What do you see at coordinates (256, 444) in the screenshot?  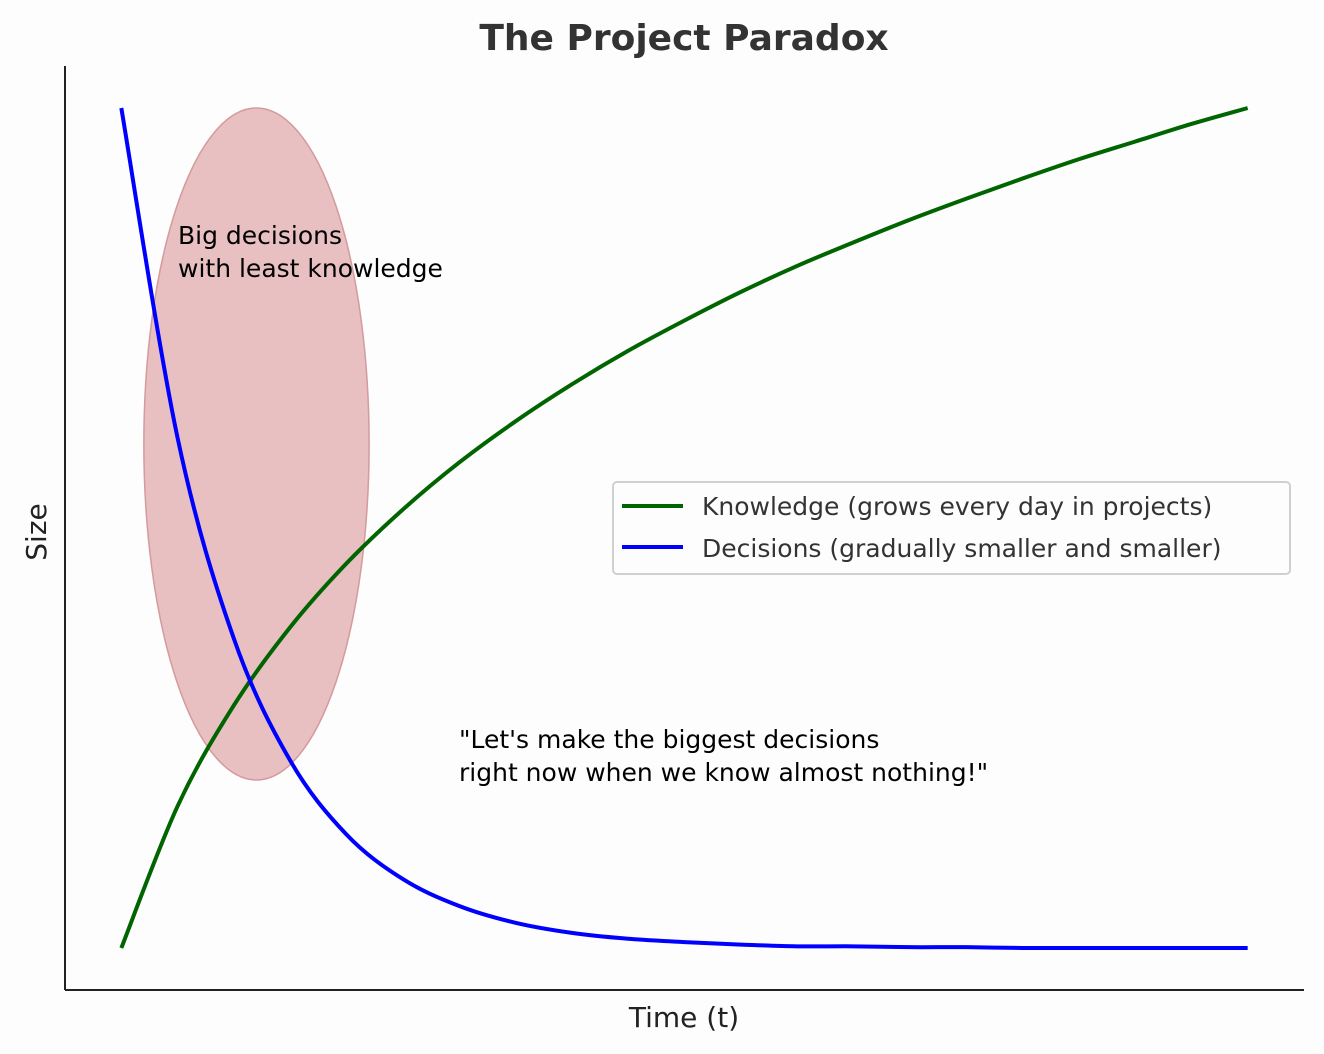 I see `highlight-ellipse` at bounding box center [256, 444].